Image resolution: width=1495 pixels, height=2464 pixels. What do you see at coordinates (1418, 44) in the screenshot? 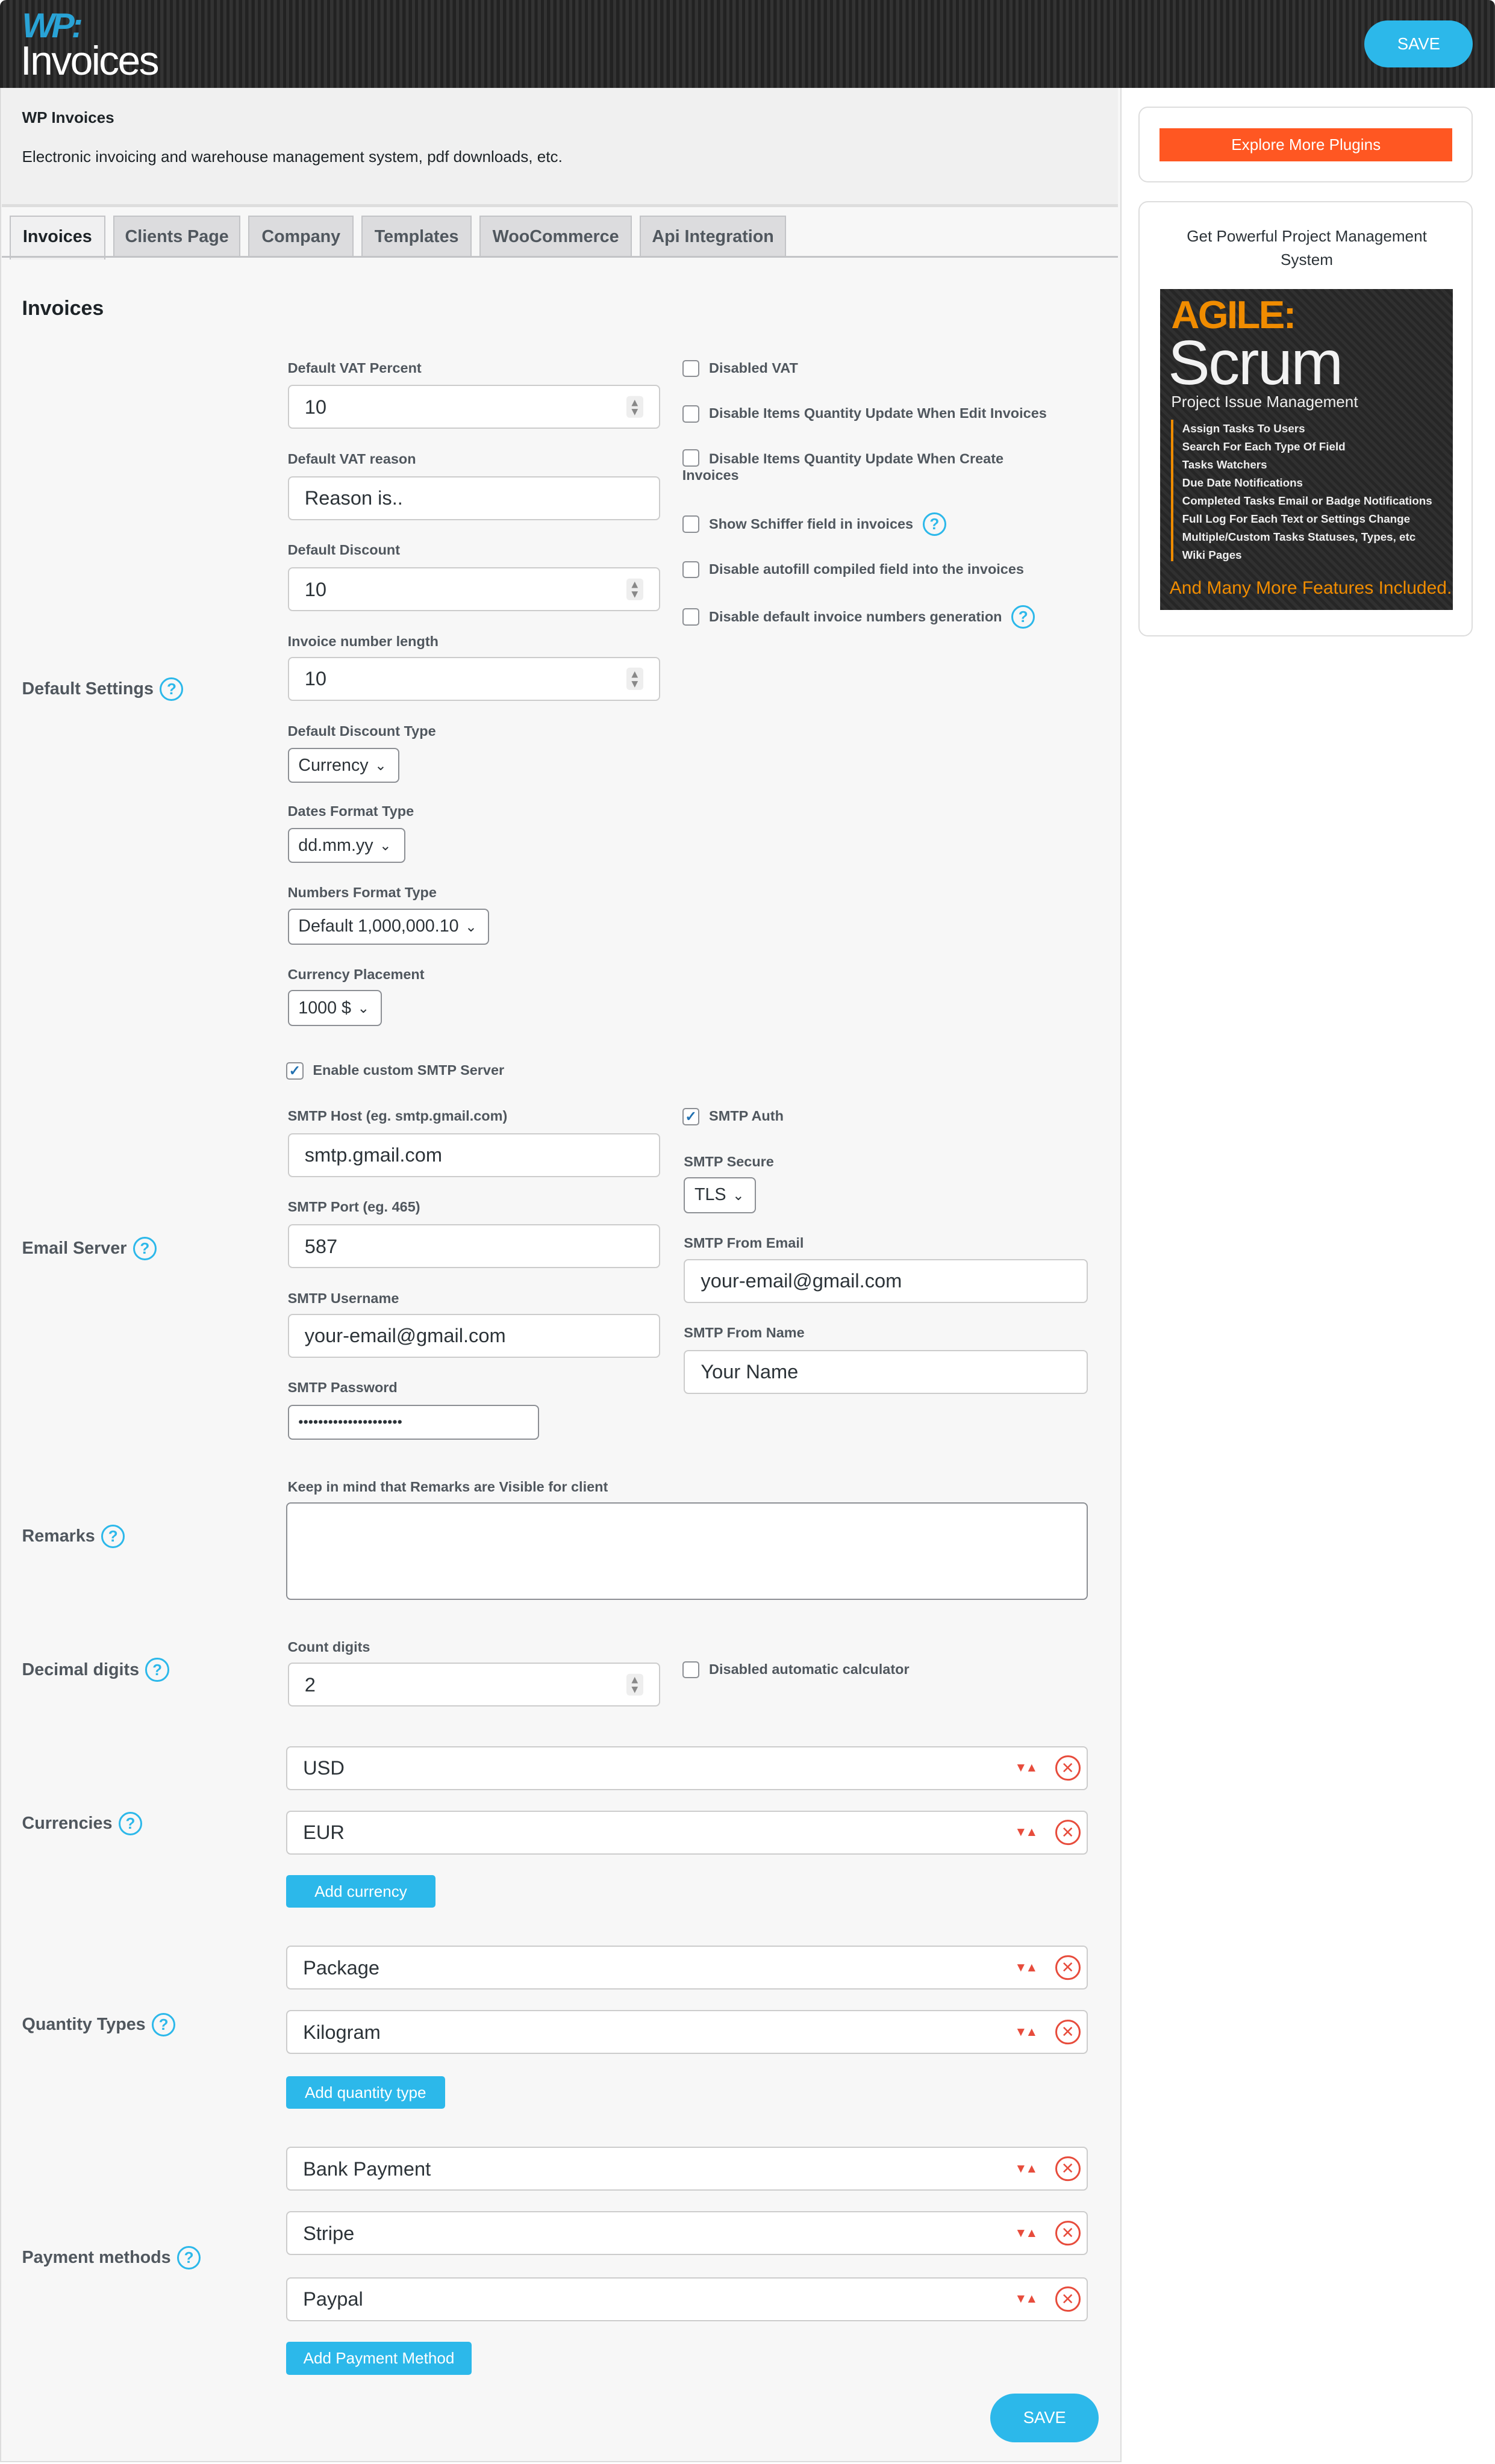
I see `save-button-top: SAVE` at bounding box center [1418, 44].